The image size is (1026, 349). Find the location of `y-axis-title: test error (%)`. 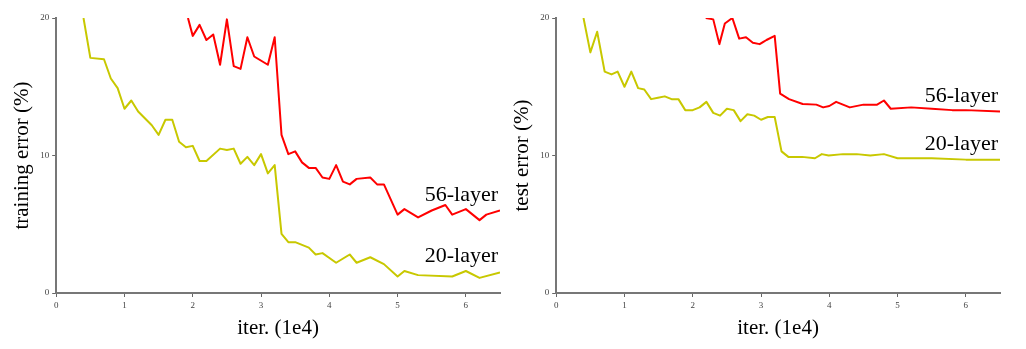

y-axis-title: test error (%) is located at coordinates (521, 155).